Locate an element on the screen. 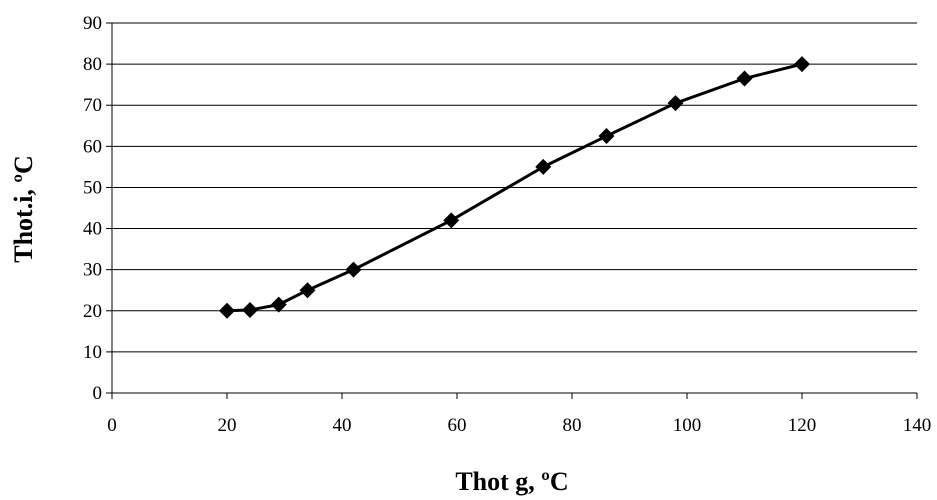 This screenshot has width=937, height=500. y-tick-label-50: 50 is located at coordinates (92, 187).